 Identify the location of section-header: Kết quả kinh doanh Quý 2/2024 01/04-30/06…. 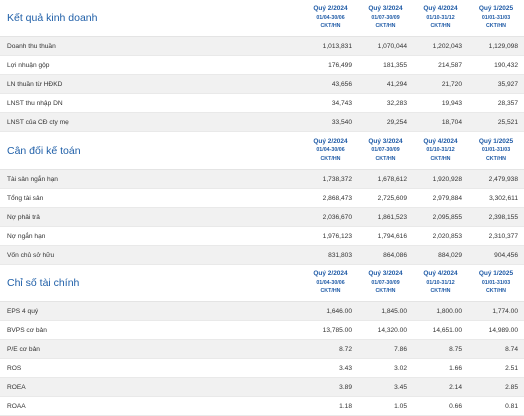
(262, 18).